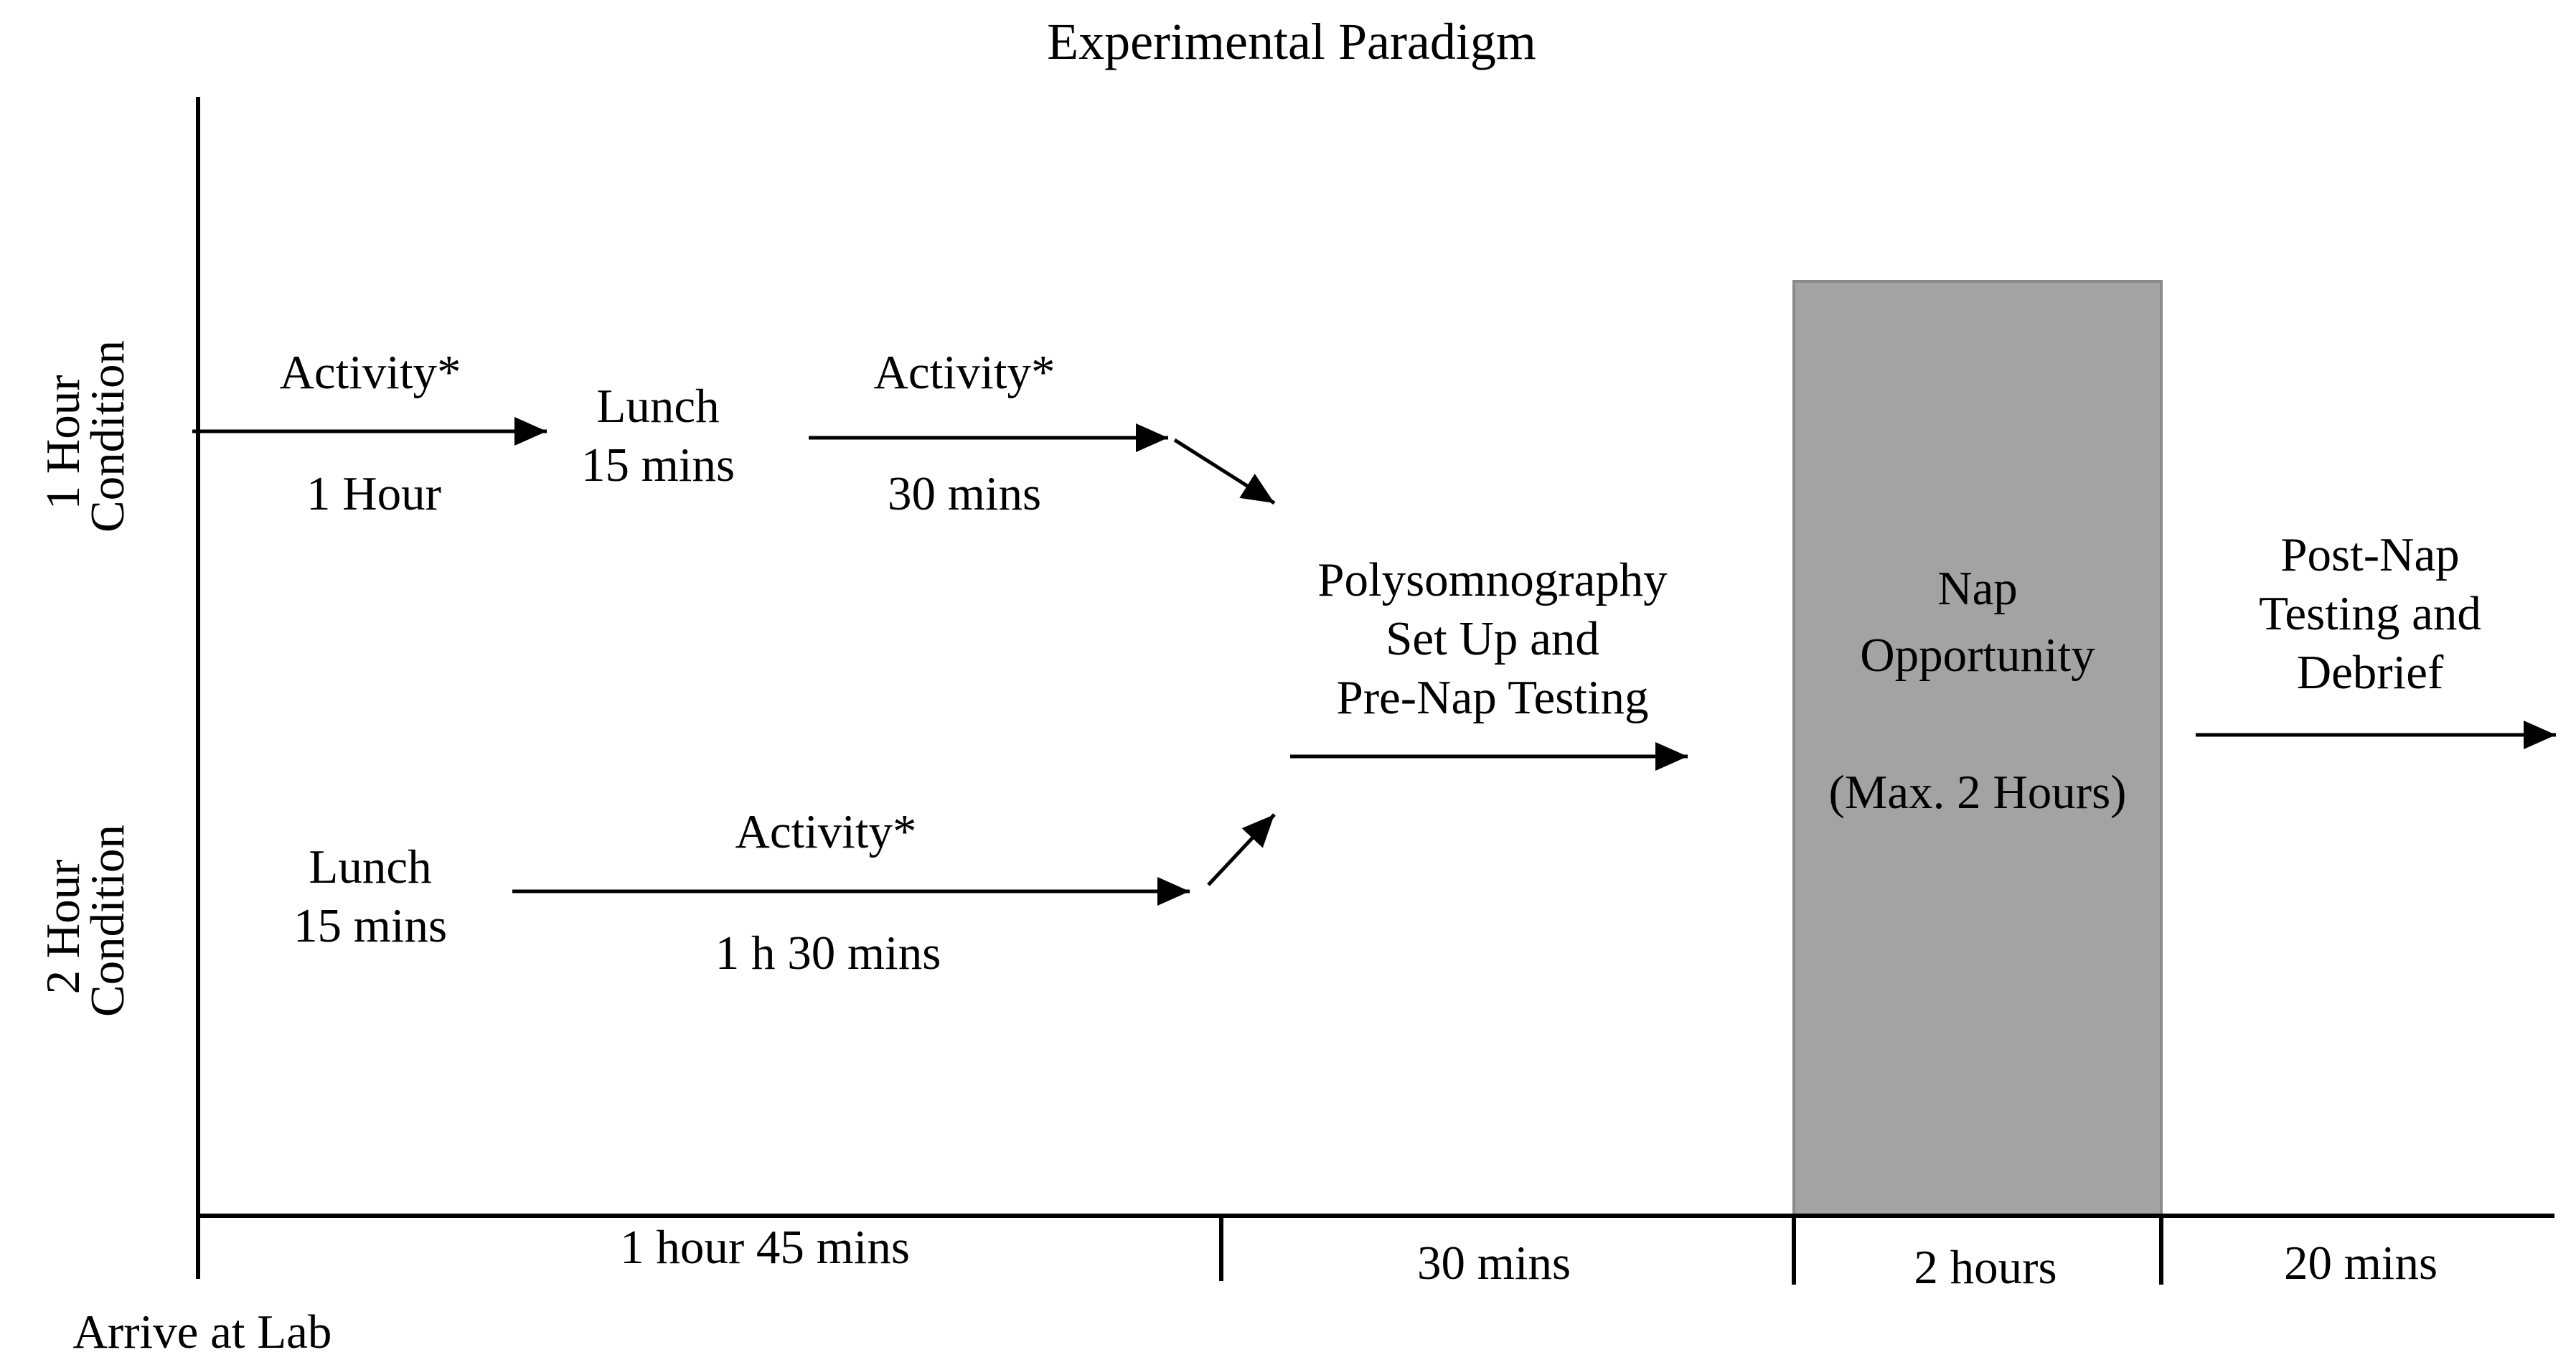  Describe the element at coordinates (107, 436) in the screenshot. I see `condition-1-hour-line-2: Condition` at that location.